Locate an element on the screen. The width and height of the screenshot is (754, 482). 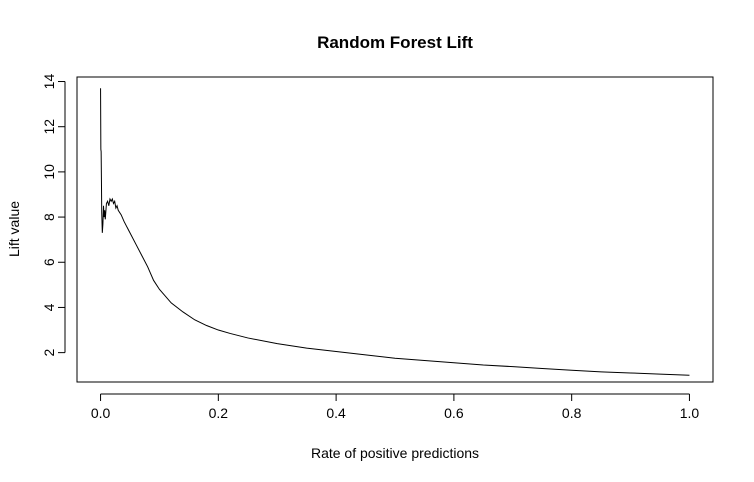
x-tick-label: 0.2 is located at coordinates (219, 413).